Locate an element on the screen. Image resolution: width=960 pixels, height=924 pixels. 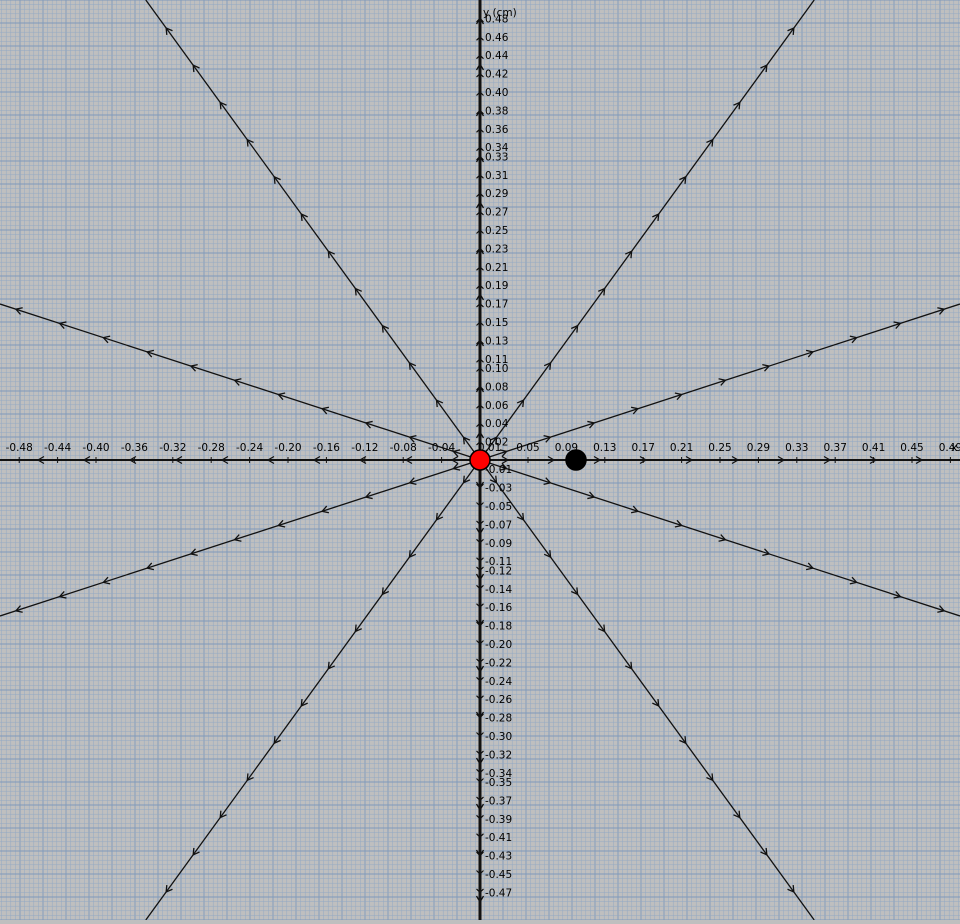
y-tick-label: -0.43 is located at coordinates (498, 857).